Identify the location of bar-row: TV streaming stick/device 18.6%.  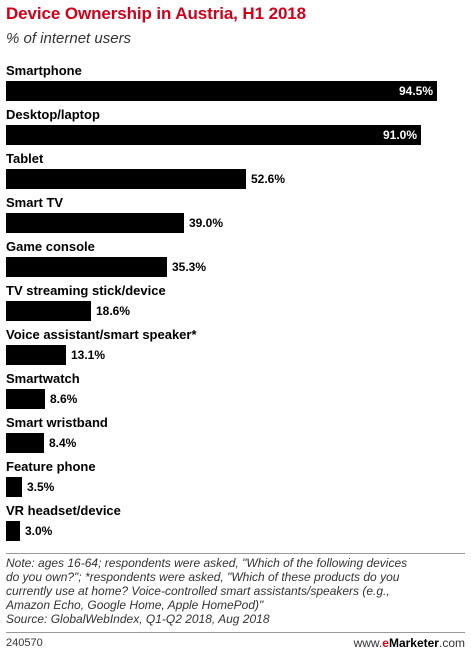
(235, 302).